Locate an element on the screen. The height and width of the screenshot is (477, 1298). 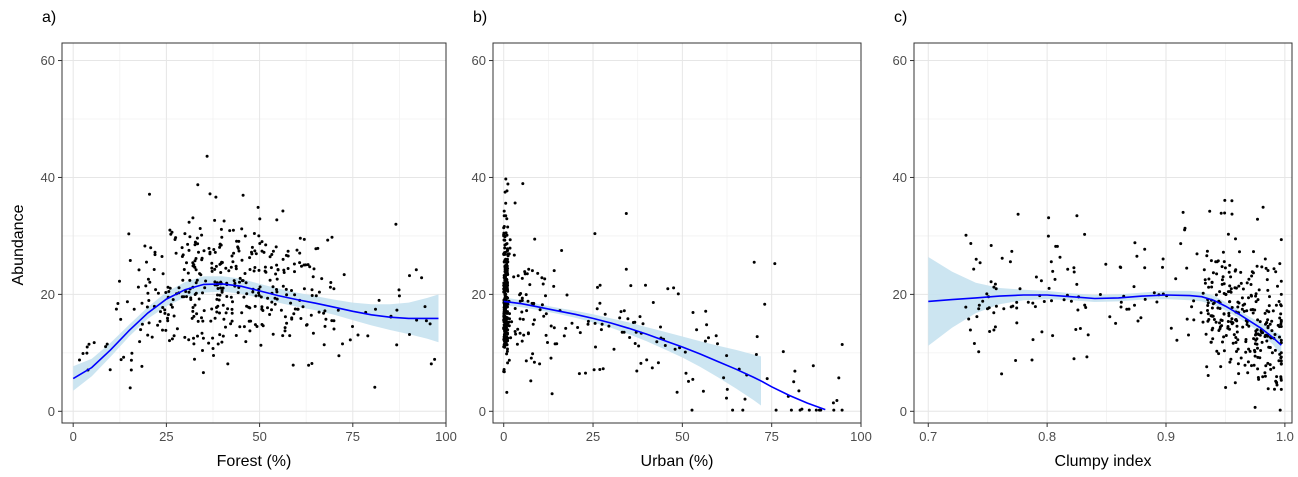
y-axis-title: Abundance is located at coordinates (18, 244).